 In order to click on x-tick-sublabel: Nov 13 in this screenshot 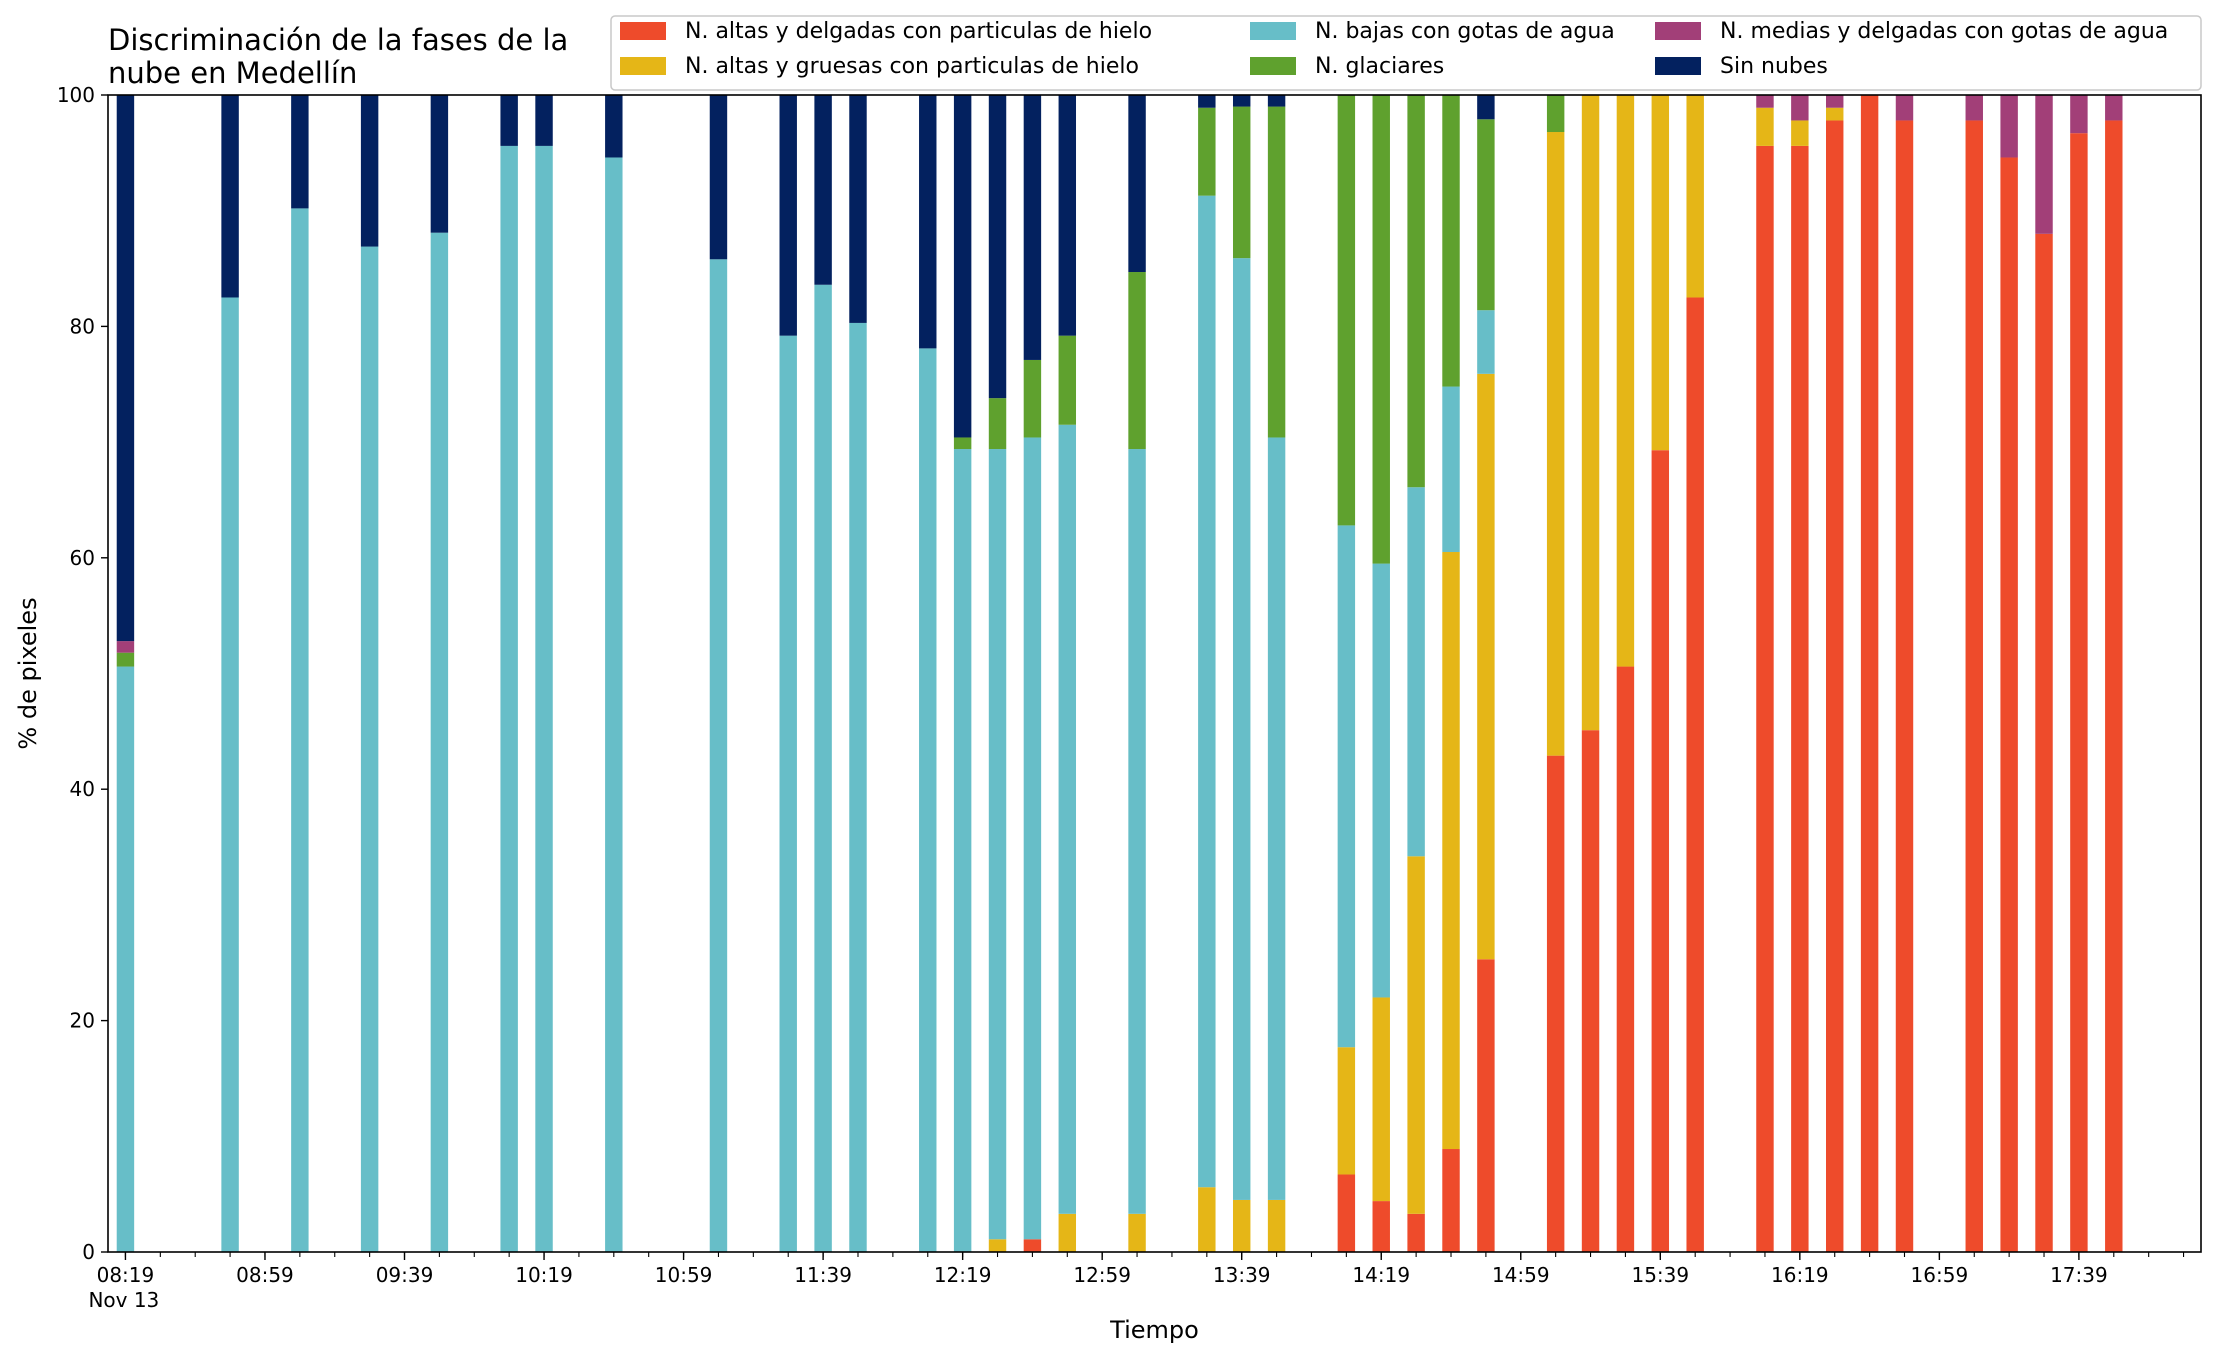, I will do `click(123, 1300)`.